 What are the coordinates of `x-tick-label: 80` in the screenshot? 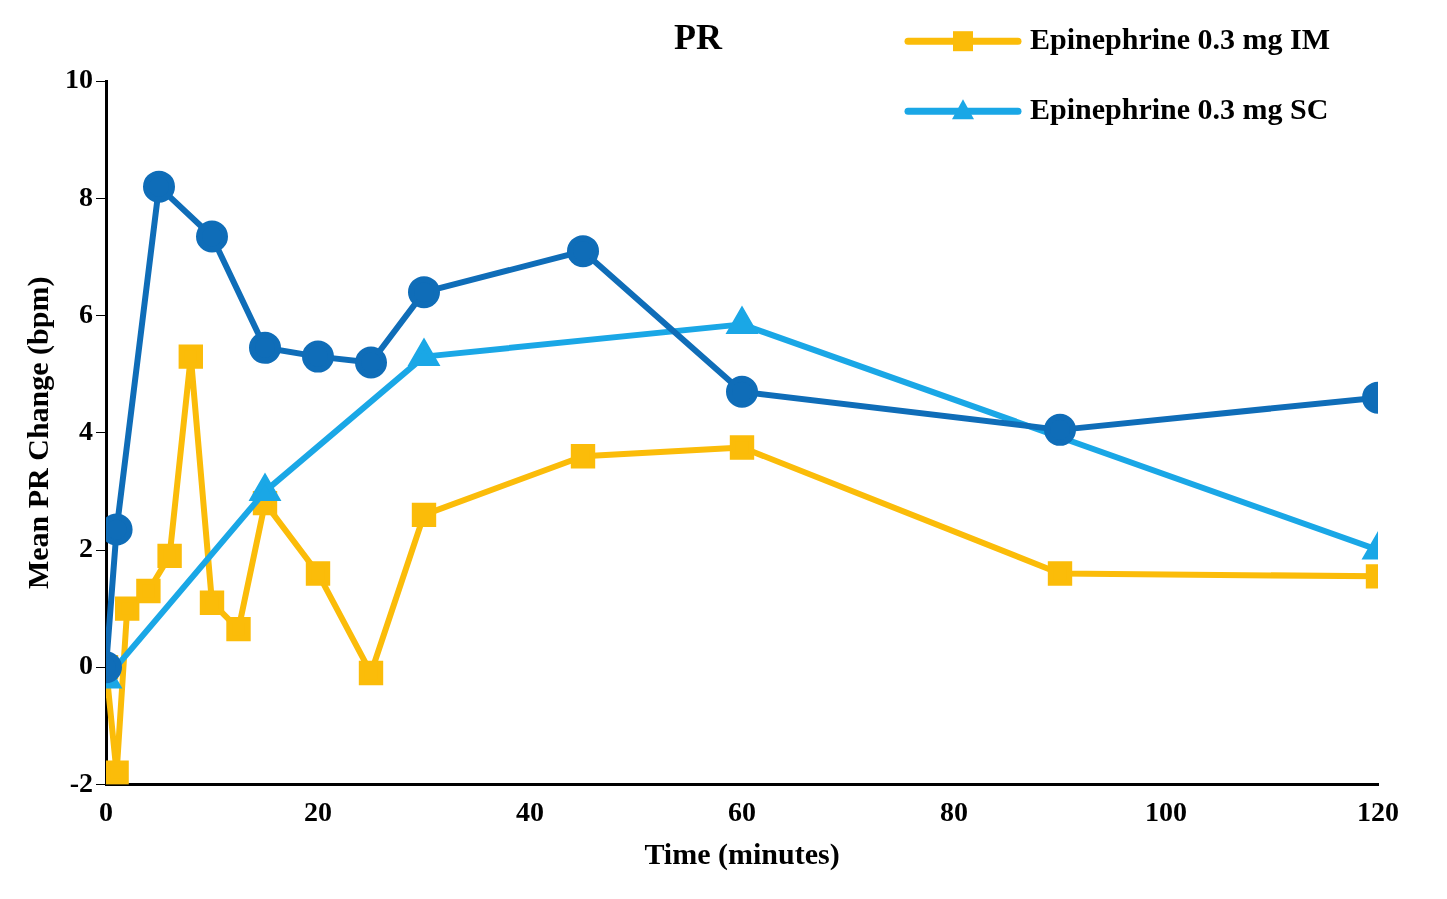 It's located at (954, 812).